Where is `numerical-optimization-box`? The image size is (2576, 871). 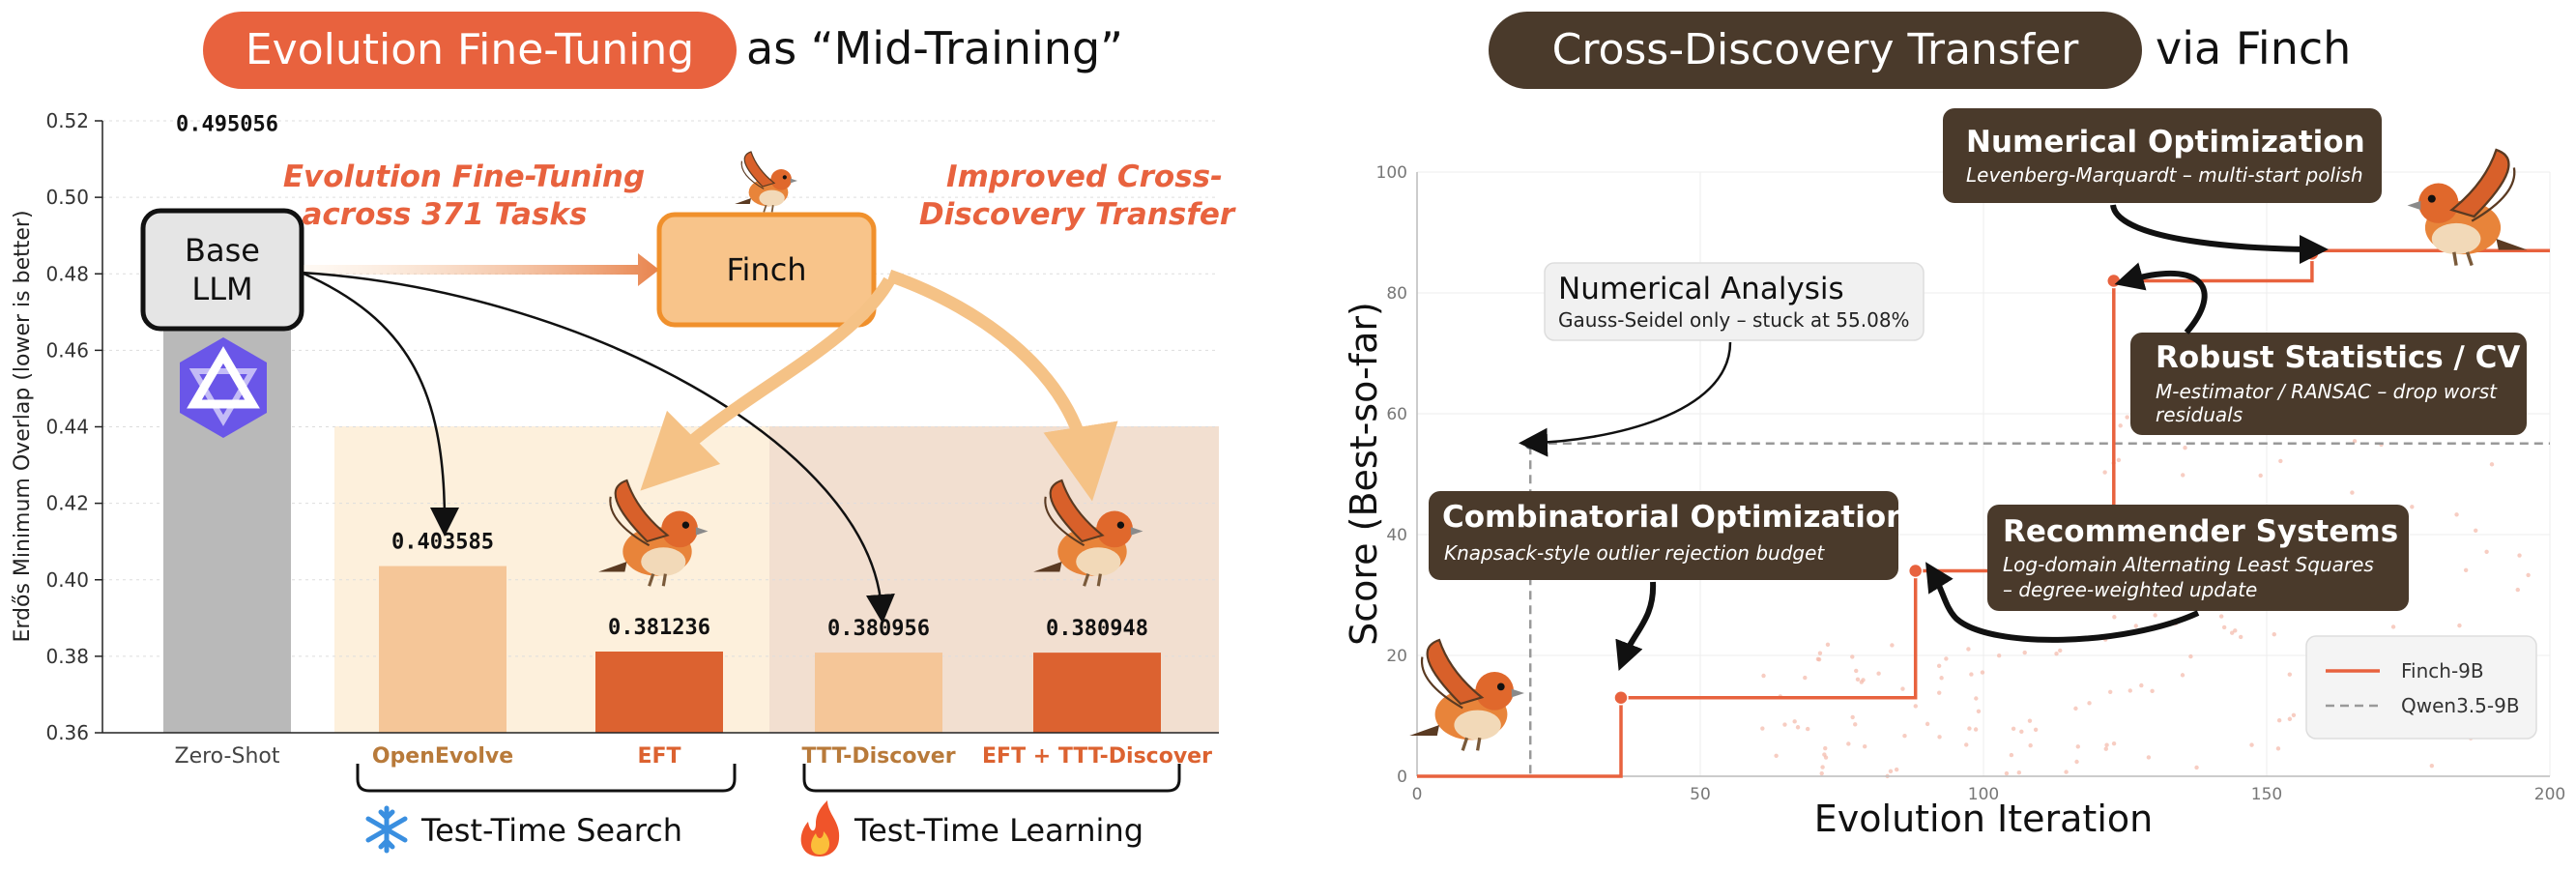 numerical-optimization-box is located at coordinates (2162, 155).